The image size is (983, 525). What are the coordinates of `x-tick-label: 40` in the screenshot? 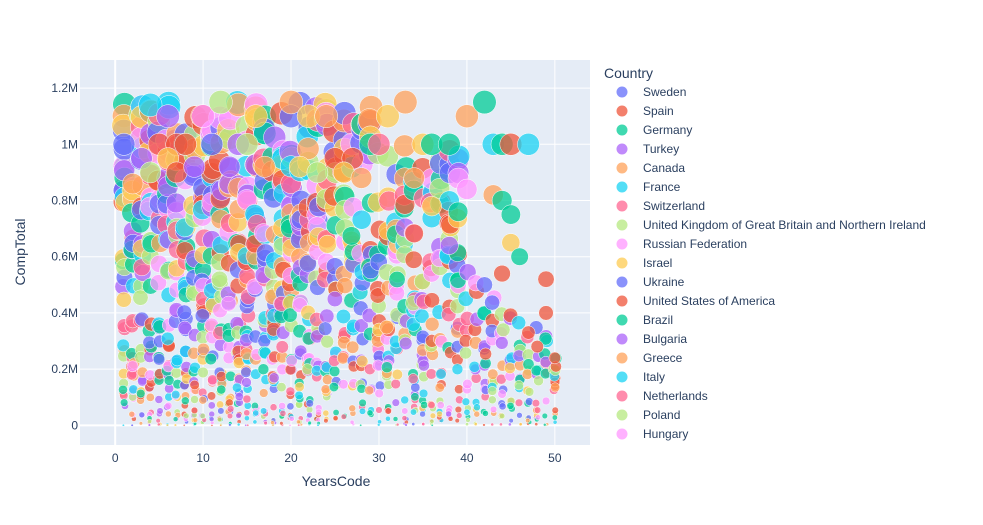 It's located at (467, 458).